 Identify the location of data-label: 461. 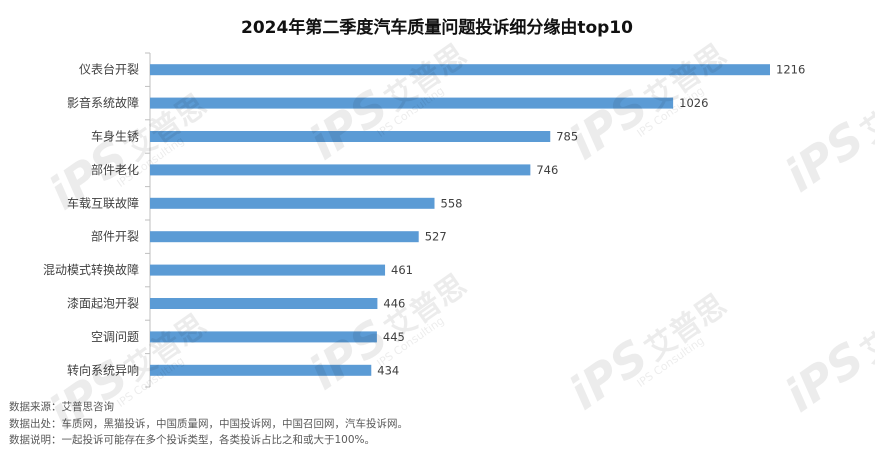
(402, 270).